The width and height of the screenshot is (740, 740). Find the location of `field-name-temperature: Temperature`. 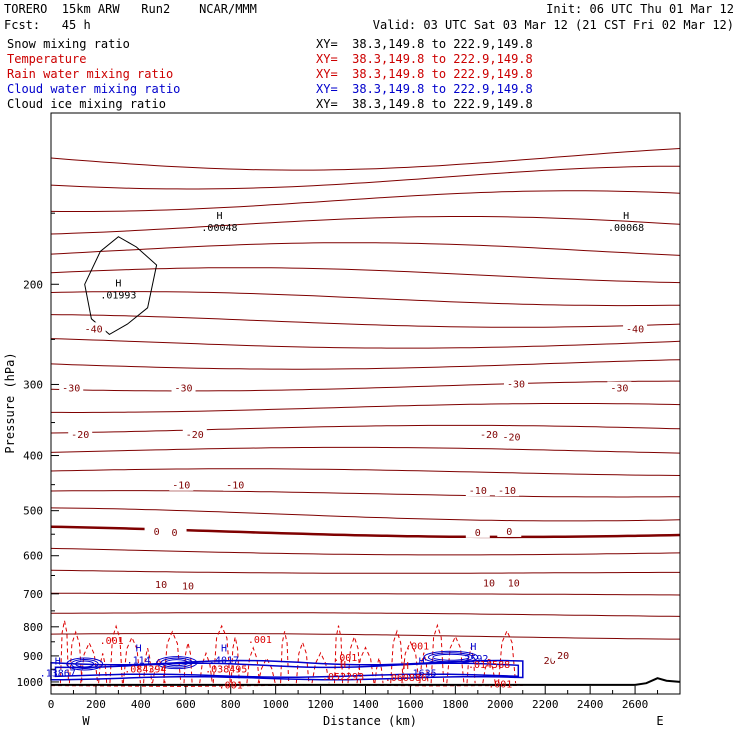

field-name-temperature: Temperature is located at coordinates (47, 59).